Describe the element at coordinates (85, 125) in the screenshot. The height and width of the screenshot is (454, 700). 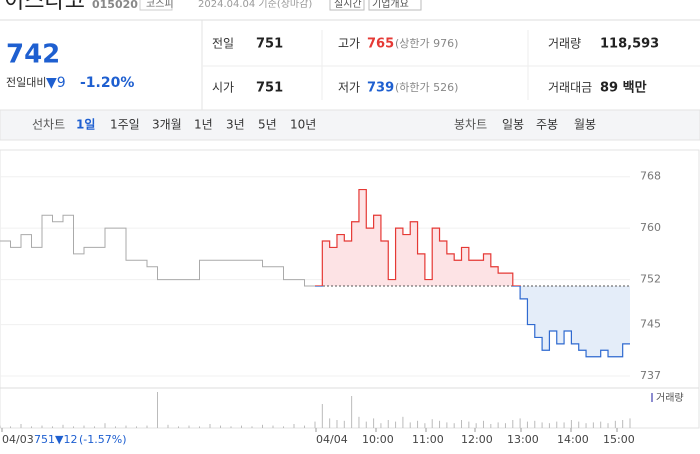
I see `tab: 1일` at that location.